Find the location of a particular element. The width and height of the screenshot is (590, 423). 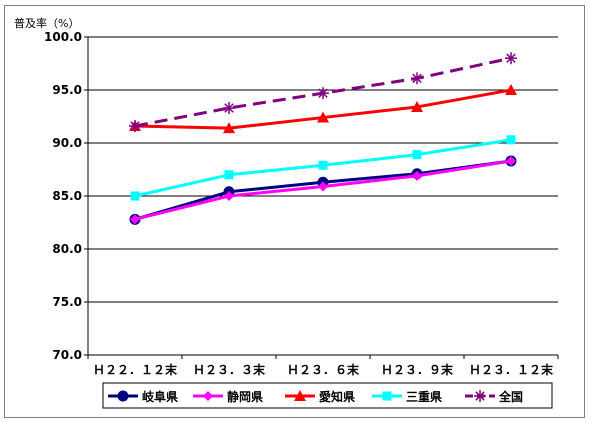

x-tick-labels: Ｈ２２．１２末 Ｈ２３．３末 Ｈ２３．６末 Ｈ２３．９末 Ｈ２３．１２末 is located at coordinates (323, 369).